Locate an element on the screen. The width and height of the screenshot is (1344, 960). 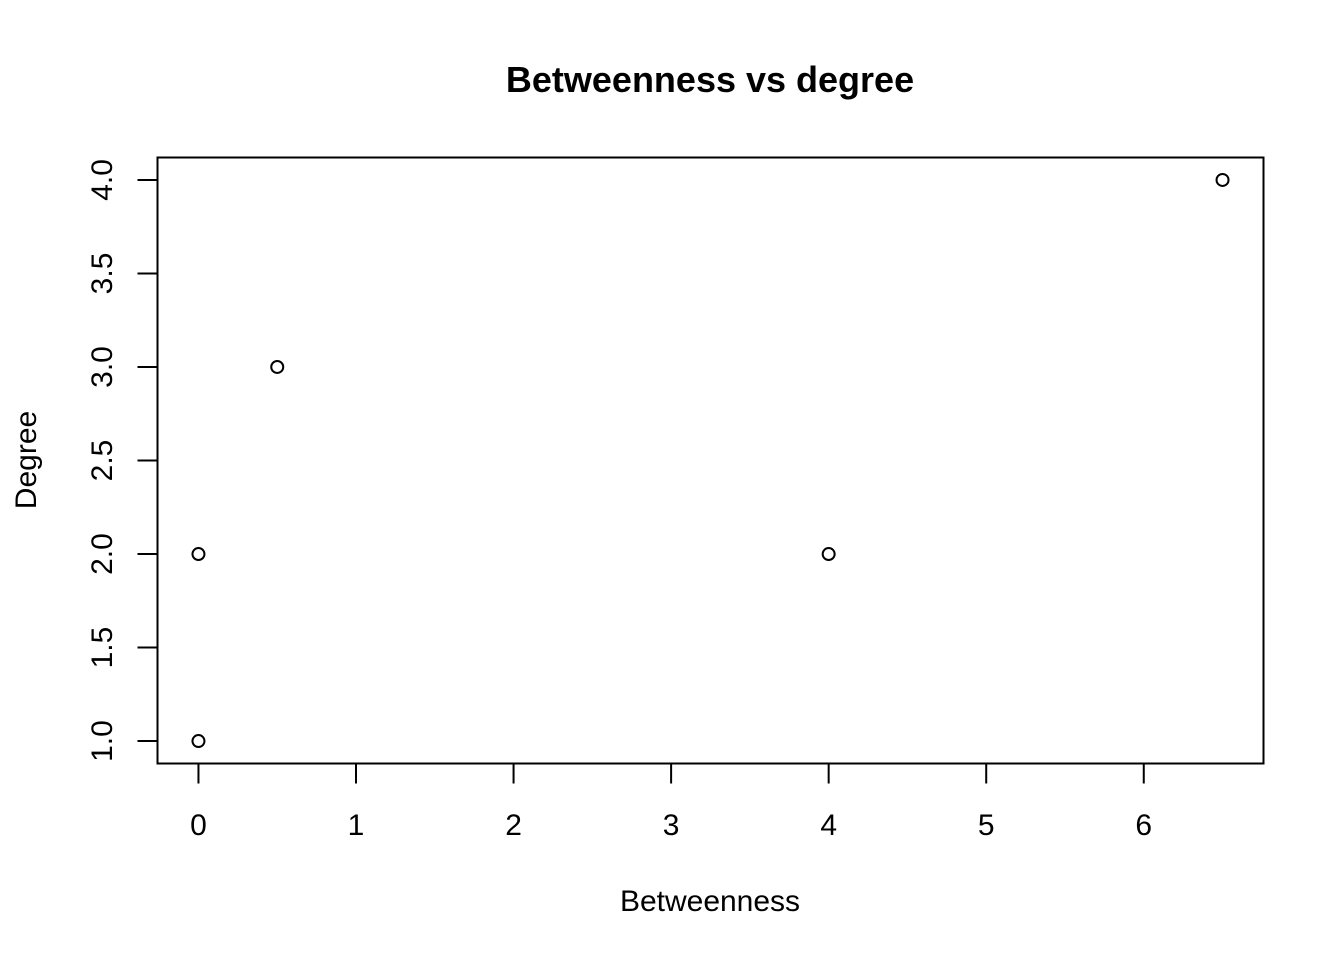
y-tick-label: 4.0 is located at coordinates (102, 180).